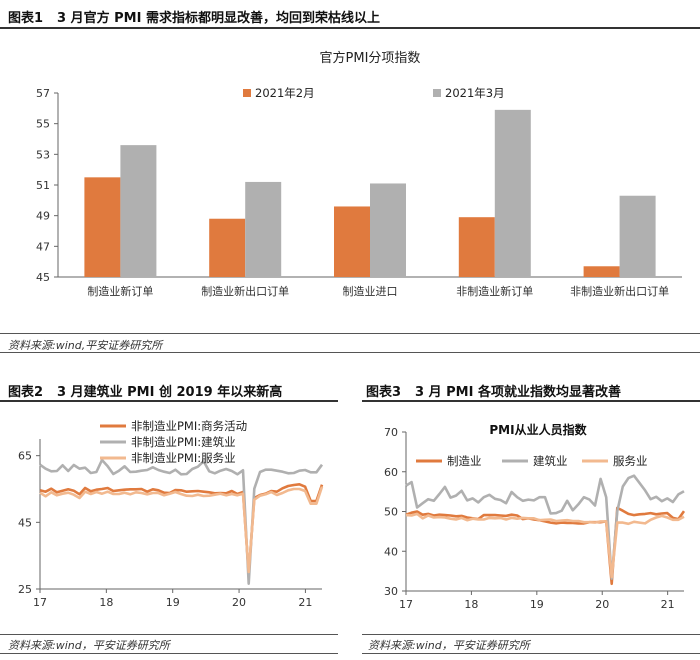  Describe the element at coordinates (170, 392) in the screenshot. I see `figure2-title: 3 月建筑业 PMI 创 2019 年以来新高` at that location.